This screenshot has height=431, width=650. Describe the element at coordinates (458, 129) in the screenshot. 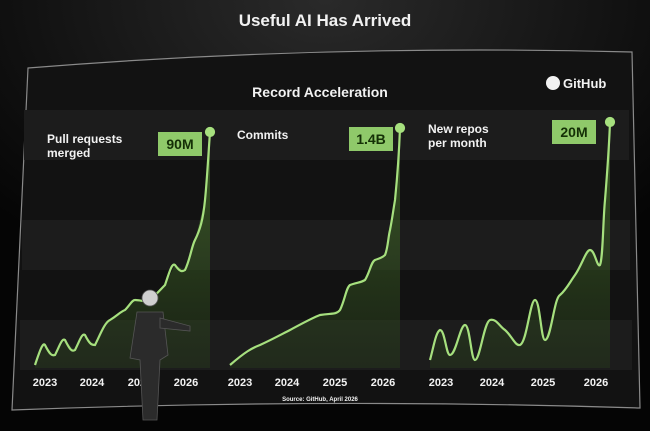

I see `panel-label: New repos` at that location.